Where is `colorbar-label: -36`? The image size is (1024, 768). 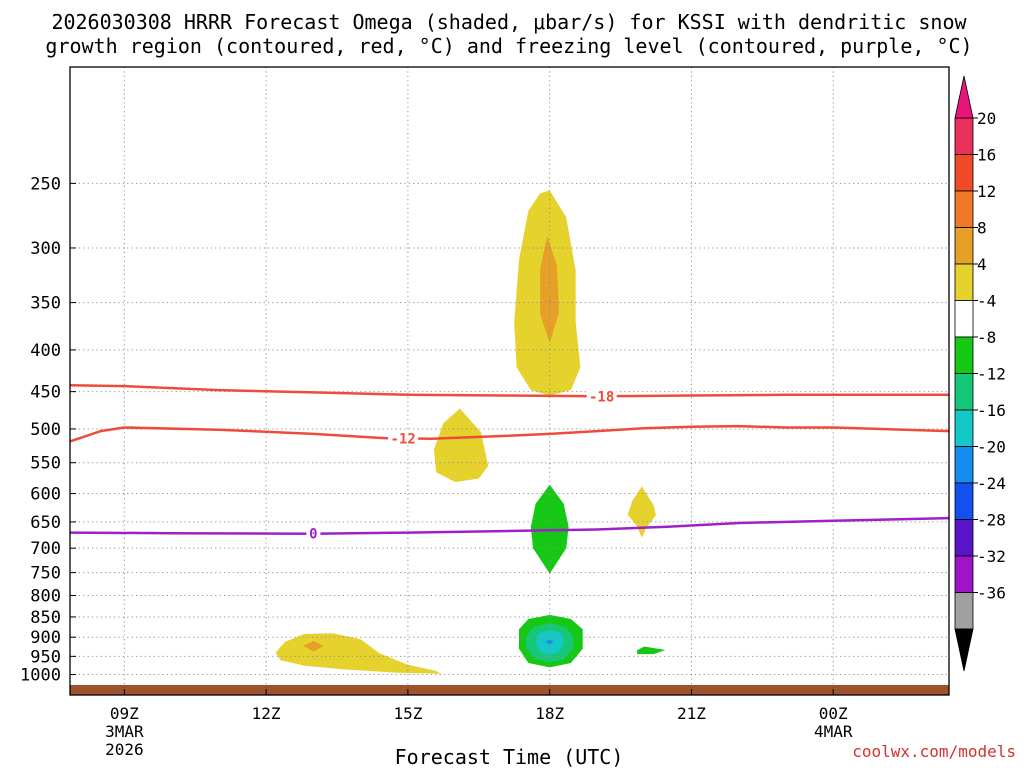 colorbar-label: -36 is located at coordinates (991, 593).